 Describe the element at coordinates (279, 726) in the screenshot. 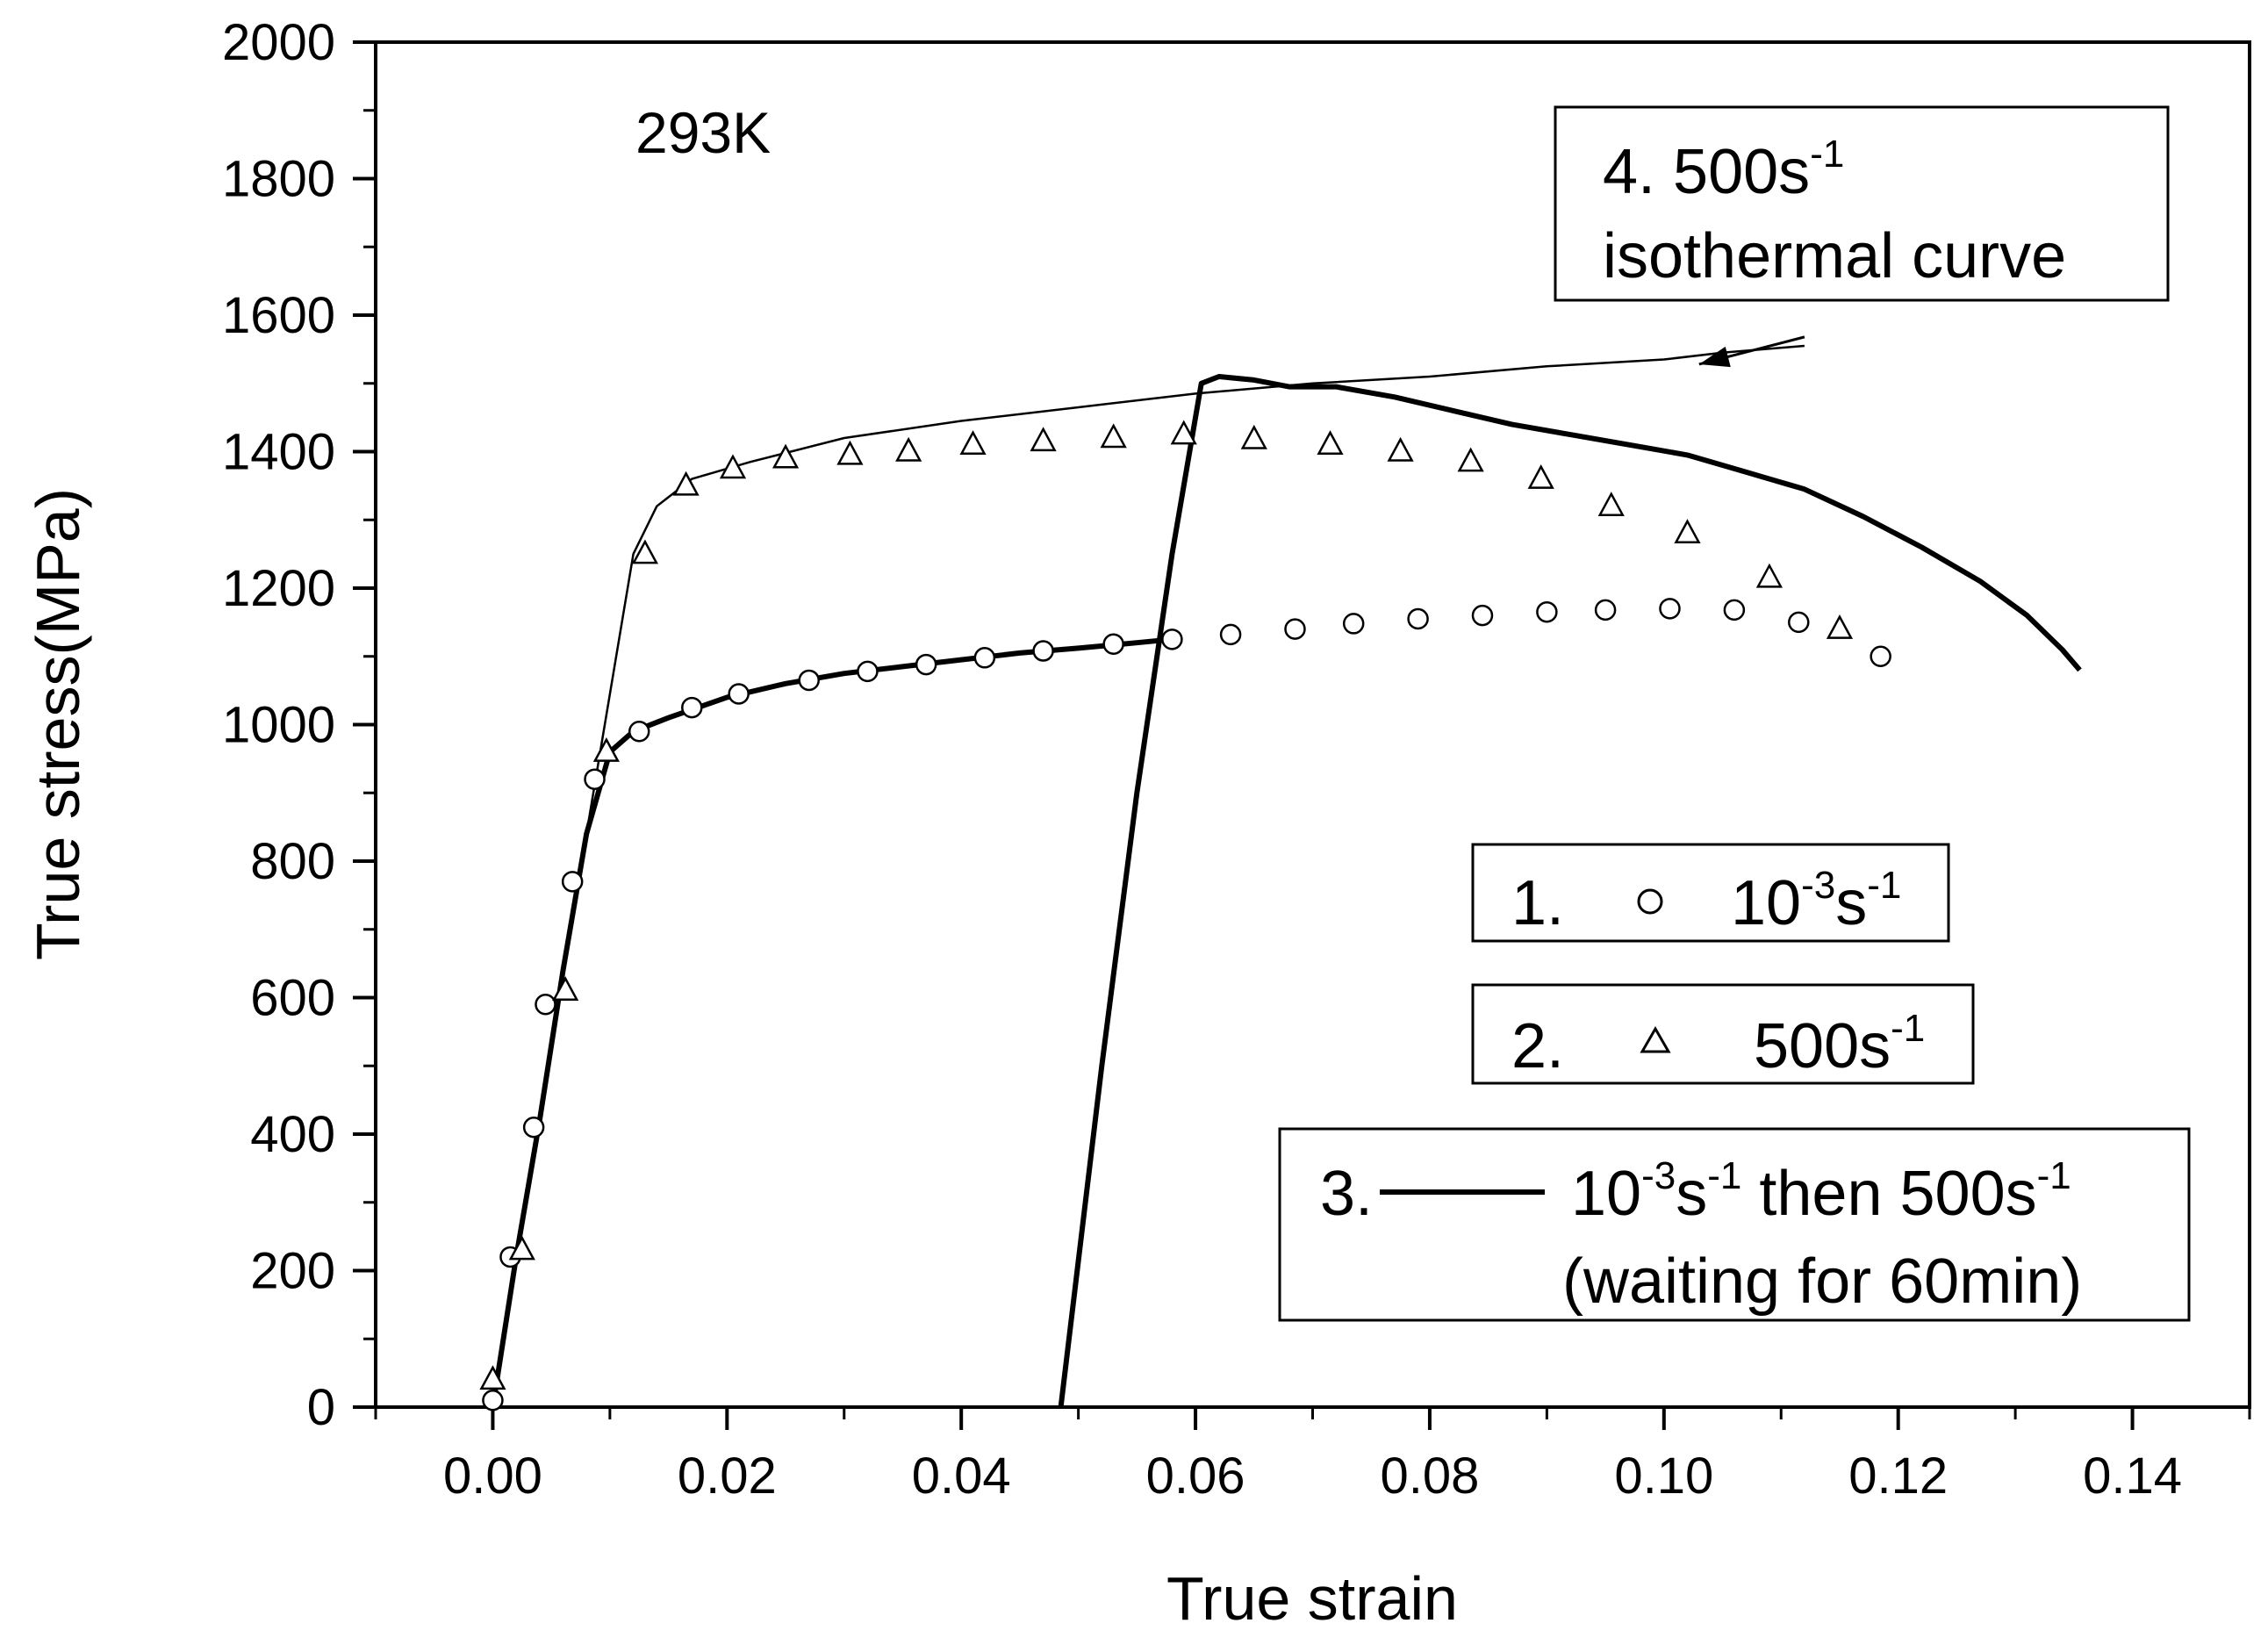

I see `y-tick-label: 1000` at that location.